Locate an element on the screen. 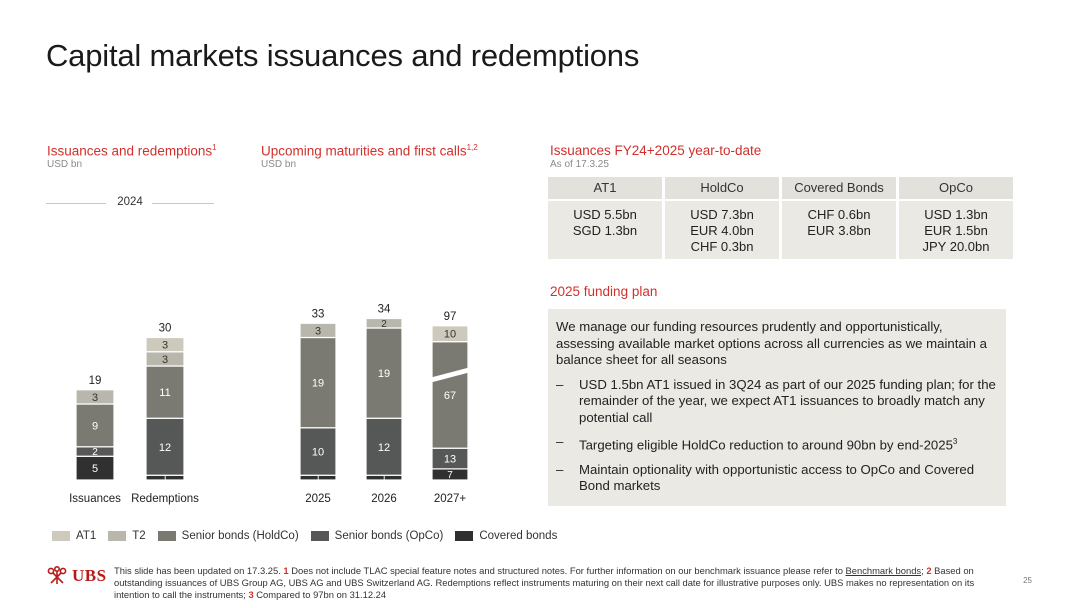 The height and width of the screenshot is (608, 1080). bar-segment-senior-bonds-opco- is located at coordinates (384, 446).